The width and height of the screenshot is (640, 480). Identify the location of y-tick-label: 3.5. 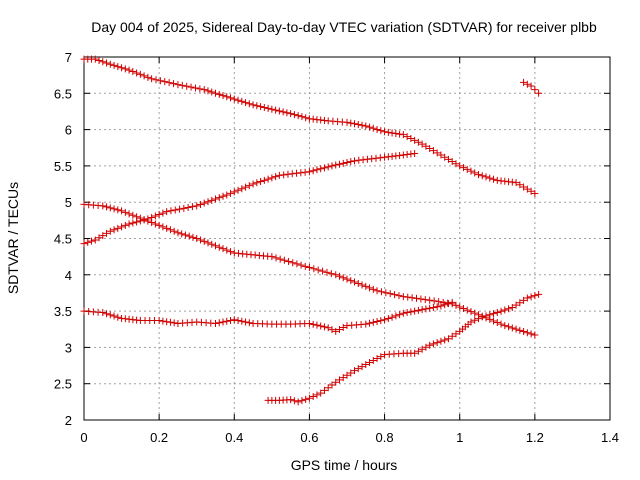
(63, 311).